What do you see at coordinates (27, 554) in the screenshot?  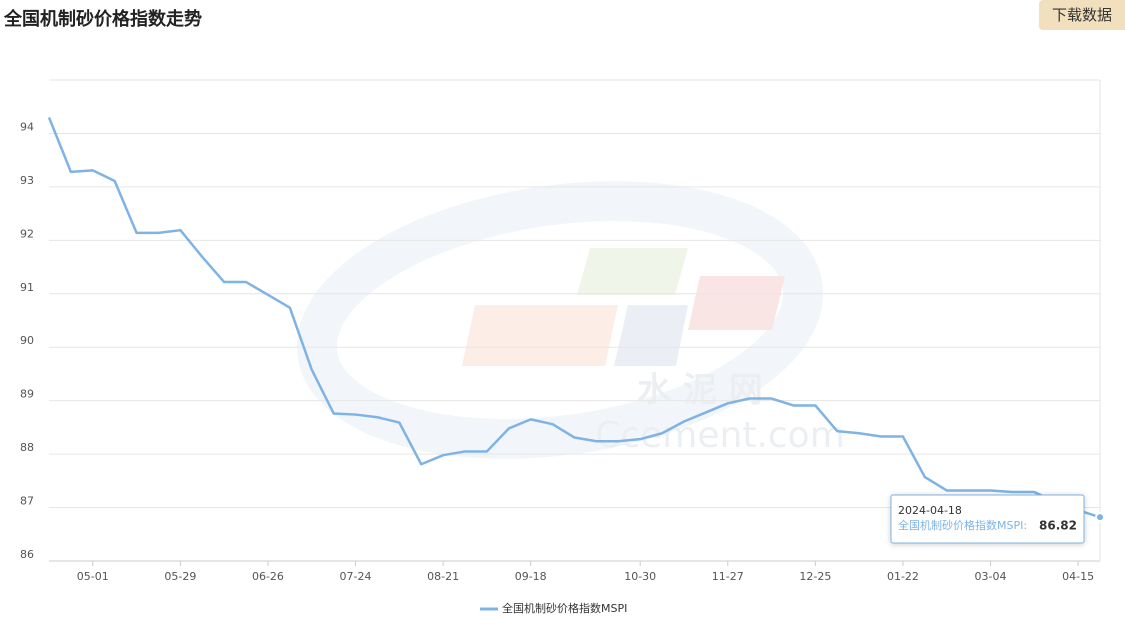 I see `y-tick-label: 86` at bounding box center [27, 554].